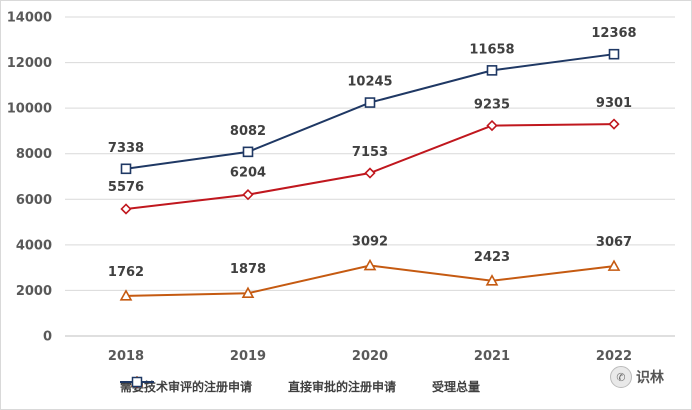 This screenshot has width=692, height=410. I want to click on watermark-text: 识林, so click(650, 378).